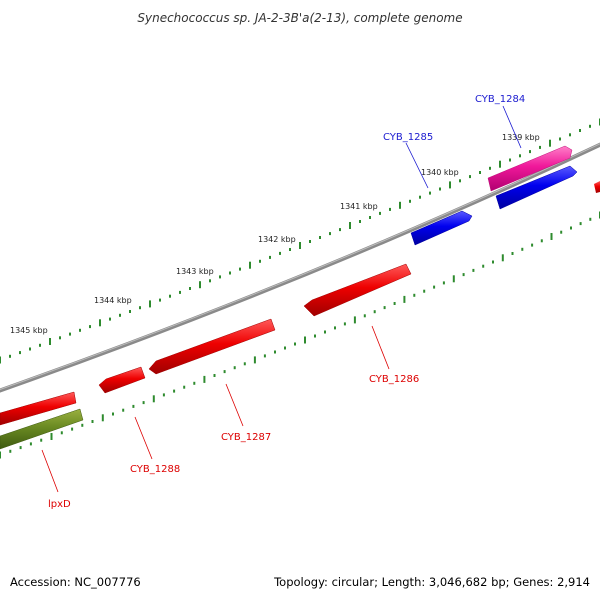 Image resolution: width=600 pixels, height=600 pixels. What do you see at coordinates (75, 582) in the screenshot?
I see `accession-text: Accession: NC_007776` at bounding box center [75, 582].